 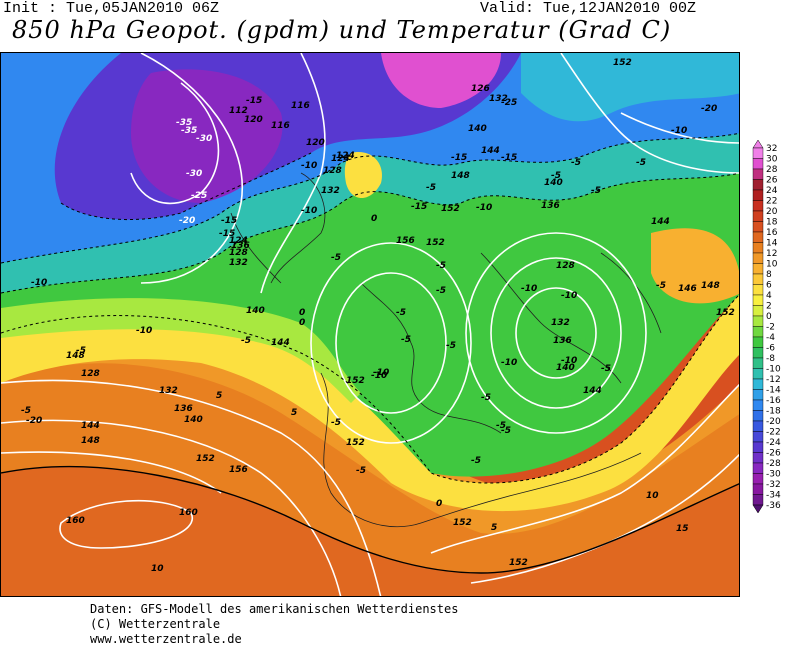 What do you see at coordinates (769, 286) in the screenshot?
I see `scale-tick-label: 6` at bounding box center [769, 286].